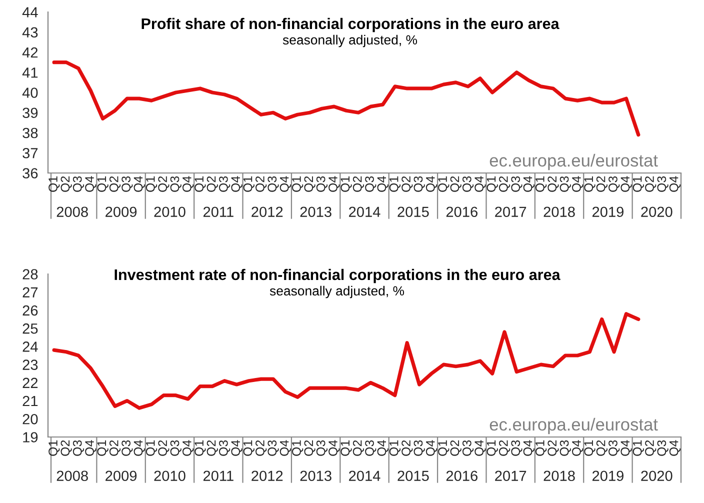 This screenshot has width=704, height=503. I want to click on y-tick-label: 20, so click(30, 419).